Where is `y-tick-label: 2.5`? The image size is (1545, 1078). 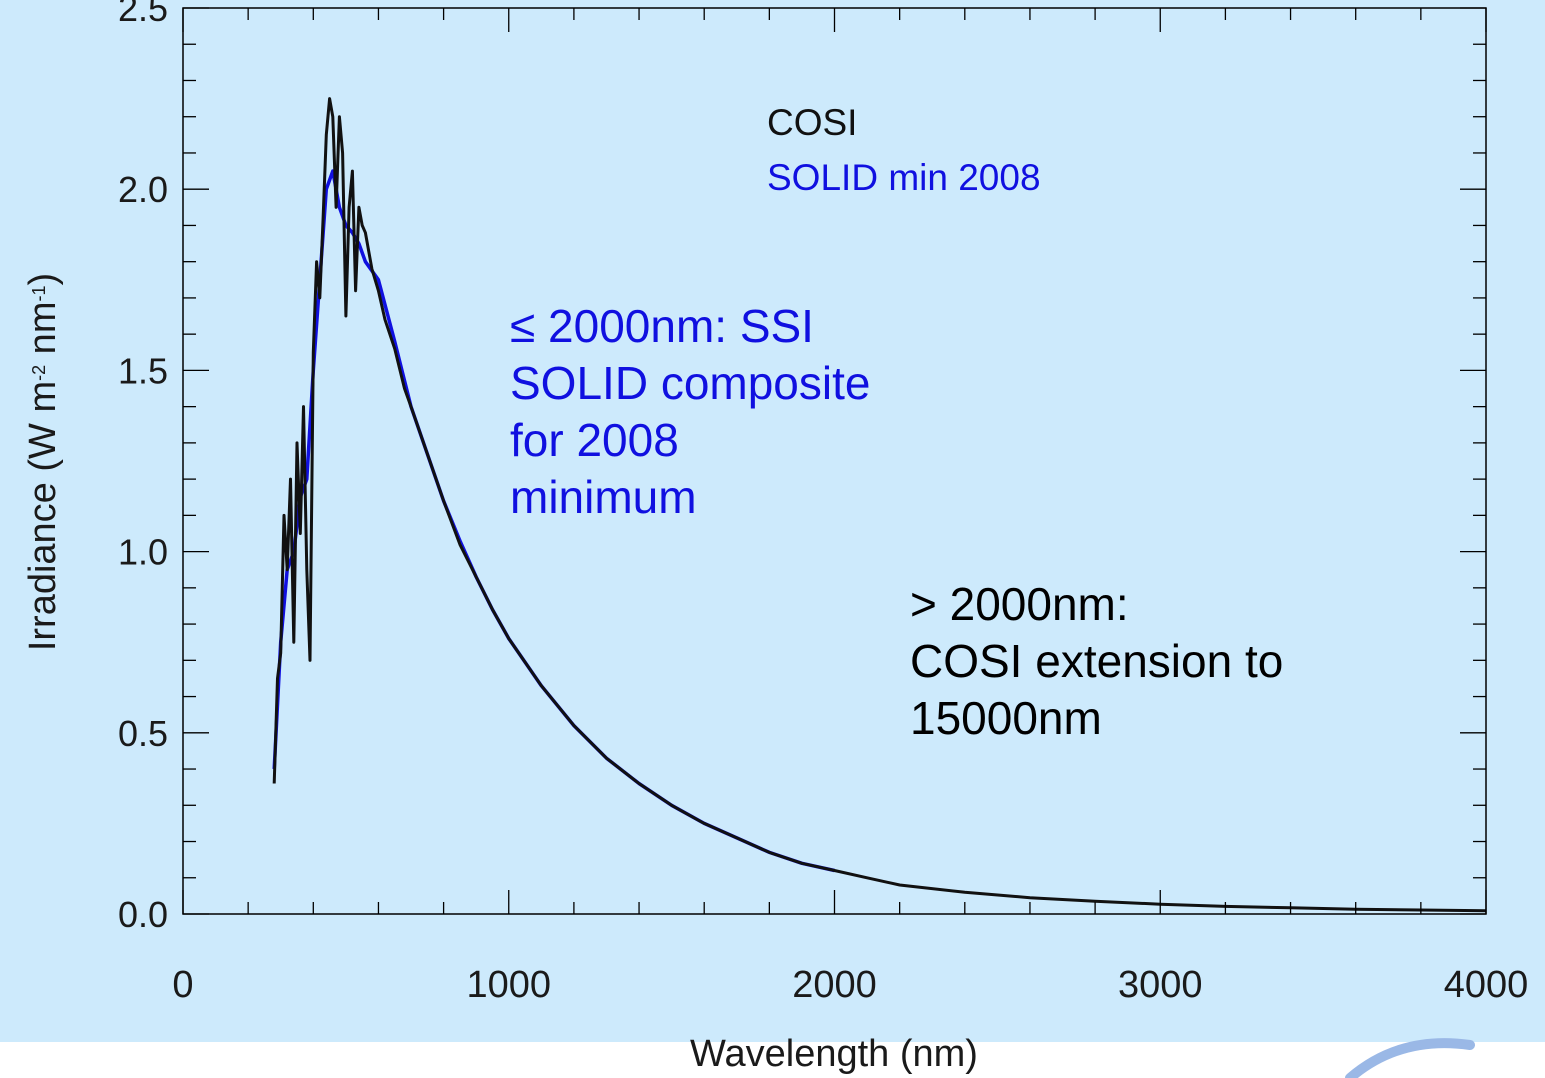 y-tick-label: 2.5 is located at coordinates (143, 14).